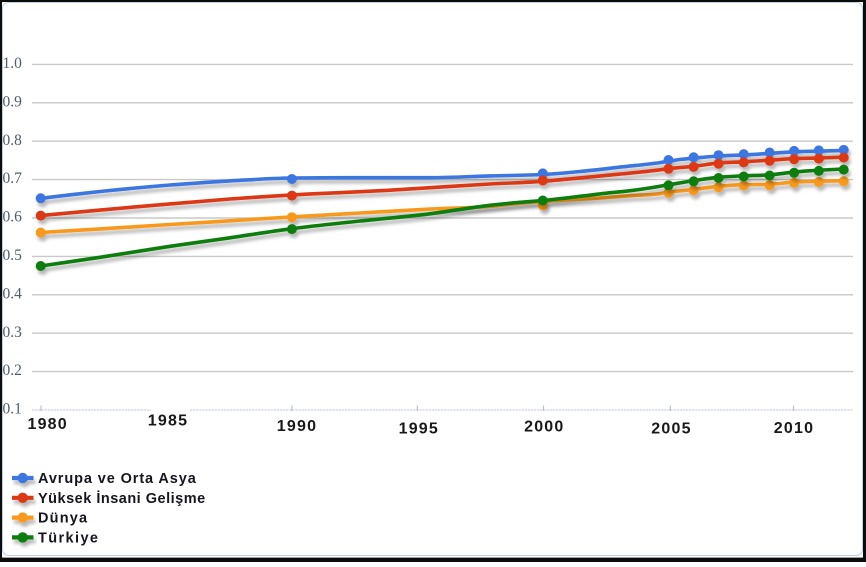 This screenshot has width=866, height=567. I want to click on svg-text: 1995, so click(419, 428).